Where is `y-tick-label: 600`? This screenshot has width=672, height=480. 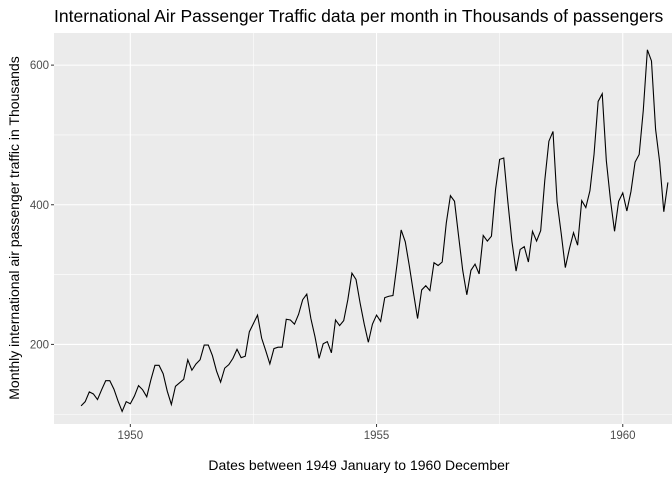 y-tick-label: 600 is located at coordinates (39, 66).